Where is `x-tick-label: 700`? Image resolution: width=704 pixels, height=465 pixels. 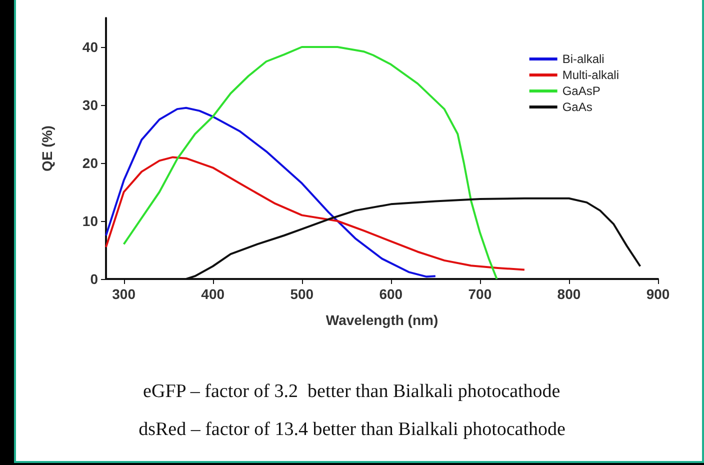 x-tick-label: 700 is located at coordinates (480, 294).